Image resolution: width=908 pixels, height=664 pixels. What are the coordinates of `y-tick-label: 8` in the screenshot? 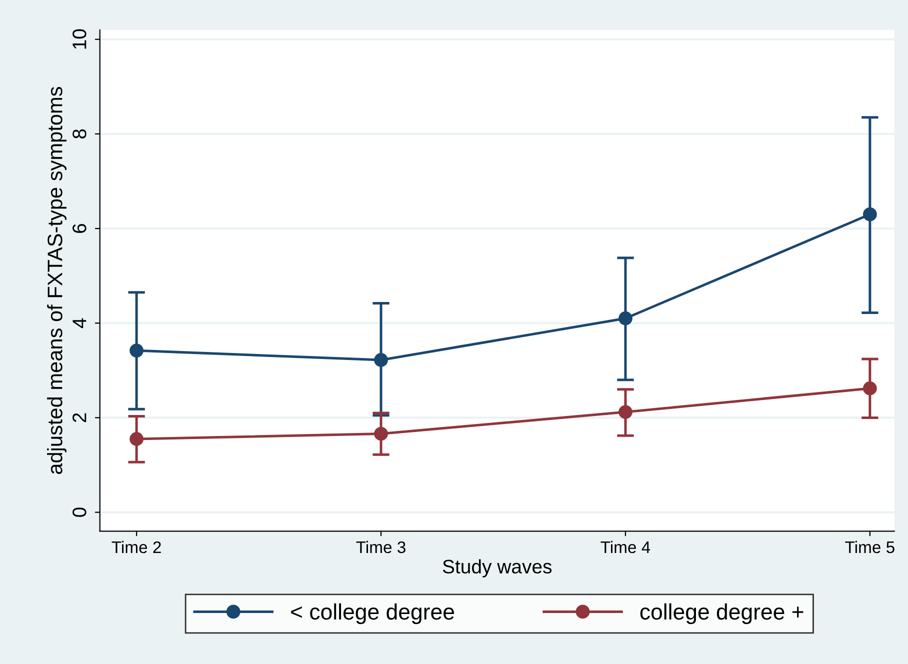 It's located at (79, 133).